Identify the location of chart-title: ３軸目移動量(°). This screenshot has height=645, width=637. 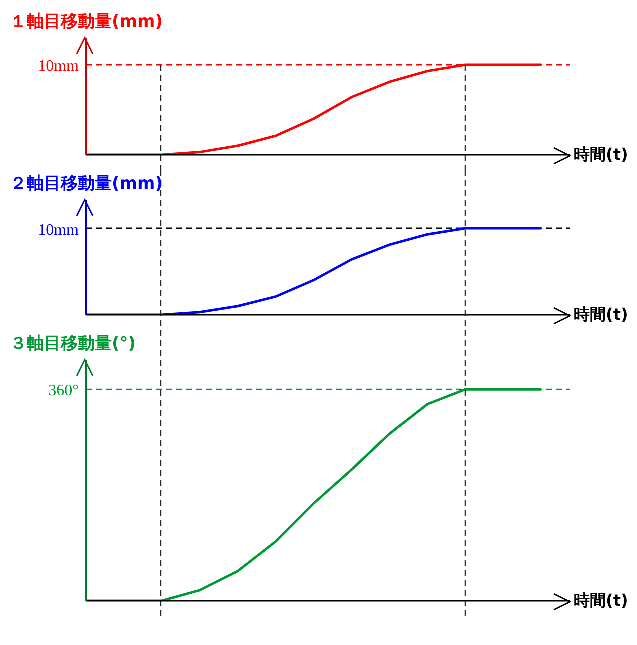
(73, 344).